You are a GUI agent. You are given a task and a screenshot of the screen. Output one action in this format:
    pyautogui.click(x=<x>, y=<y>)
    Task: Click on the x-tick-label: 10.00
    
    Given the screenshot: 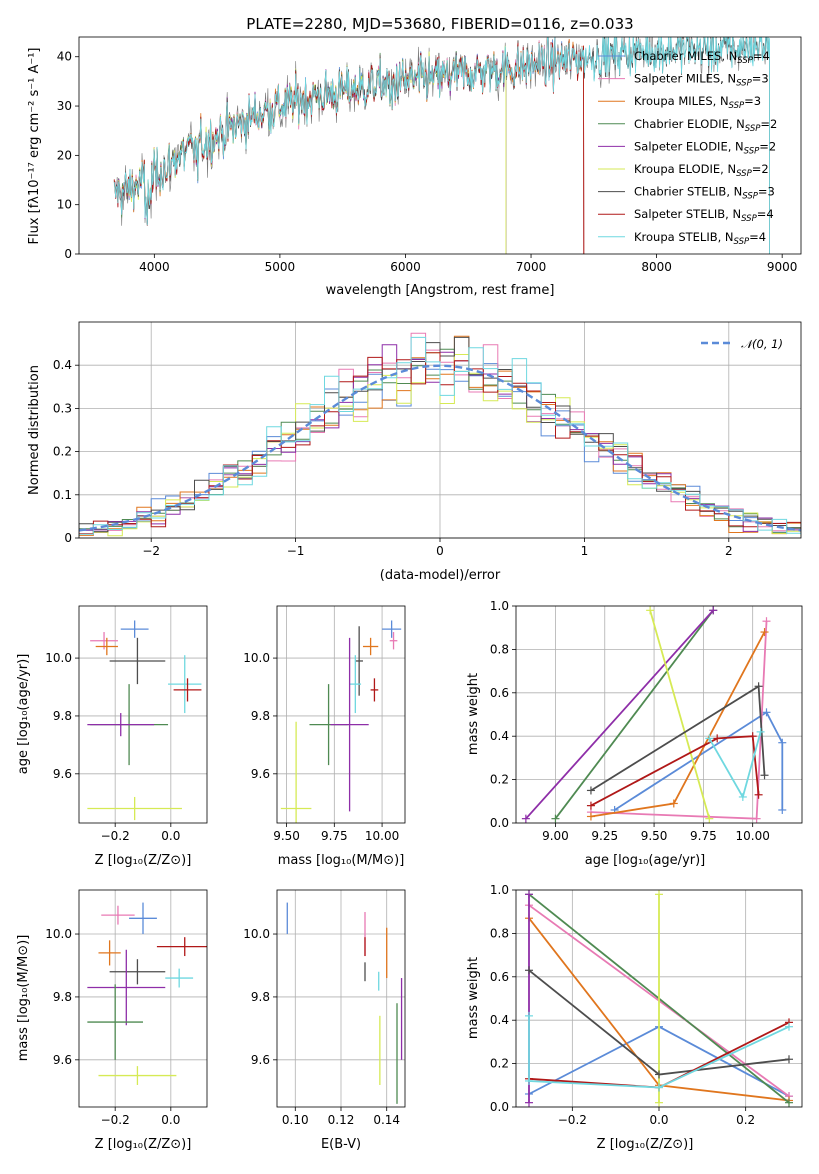 What is the action you would take?
    pyautogui.click(x=382, y=836)
    